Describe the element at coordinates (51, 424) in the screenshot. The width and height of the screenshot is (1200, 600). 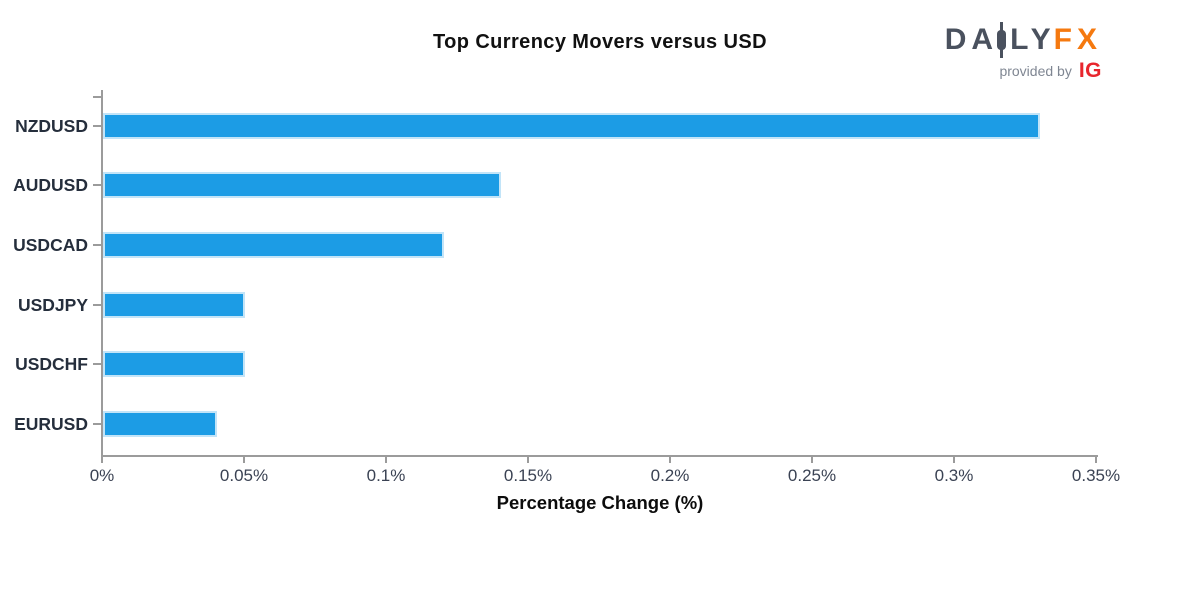
I see `y-axis-label: EURUSD` at that location.